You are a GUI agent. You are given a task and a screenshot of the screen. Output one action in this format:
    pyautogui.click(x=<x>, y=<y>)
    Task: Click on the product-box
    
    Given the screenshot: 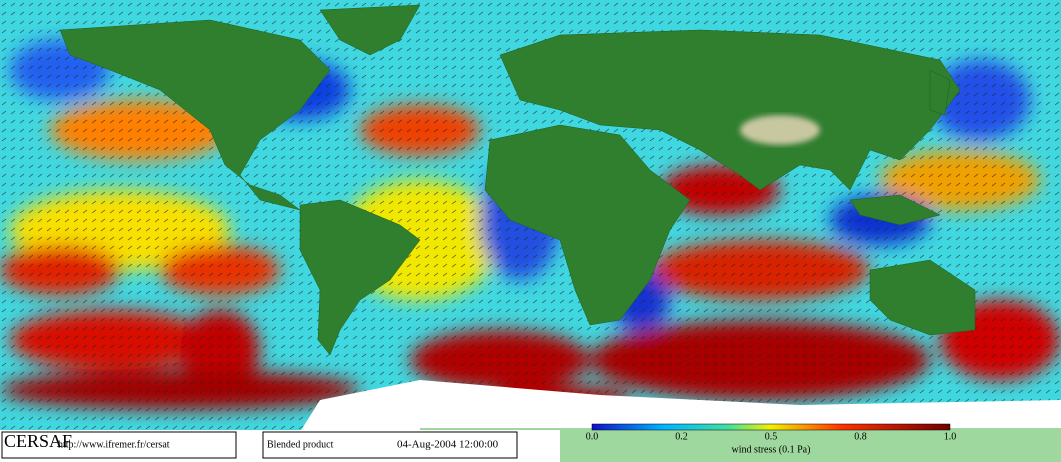 What is the action you would take?
    pyautogui.click(x=390, y=445)
    